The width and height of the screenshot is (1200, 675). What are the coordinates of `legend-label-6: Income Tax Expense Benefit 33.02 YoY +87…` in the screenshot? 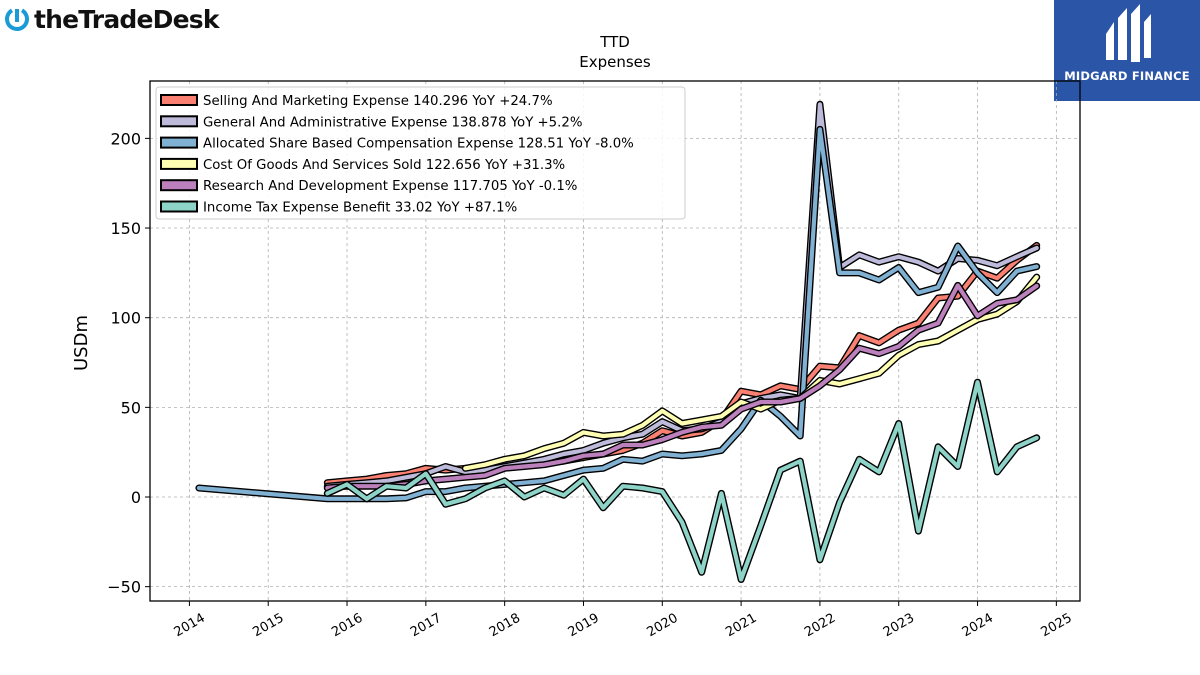 It's located at (360, 208).